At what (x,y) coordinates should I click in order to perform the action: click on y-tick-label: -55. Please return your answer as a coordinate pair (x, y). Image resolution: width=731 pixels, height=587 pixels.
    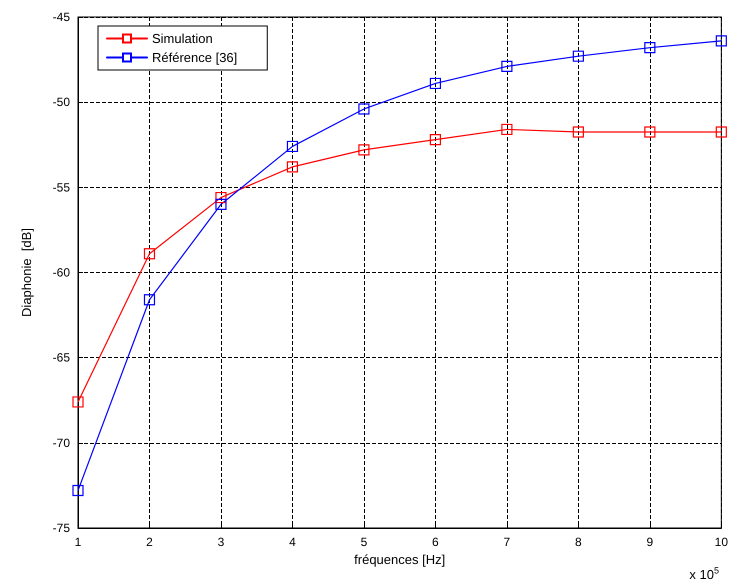
    Looking at the image, I should click on (61, 187).